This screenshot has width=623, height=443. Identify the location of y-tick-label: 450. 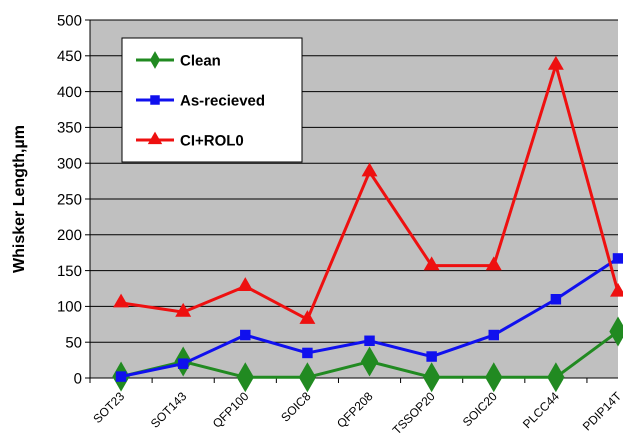
(69, 57).